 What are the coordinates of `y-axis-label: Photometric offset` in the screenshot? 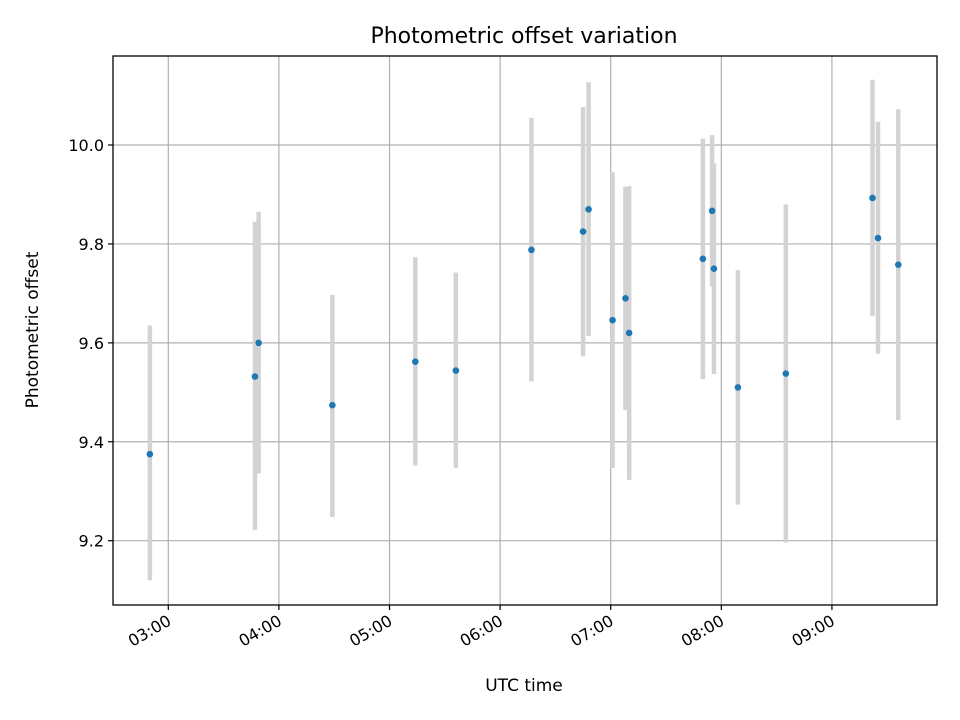 It's located at (33, 329).